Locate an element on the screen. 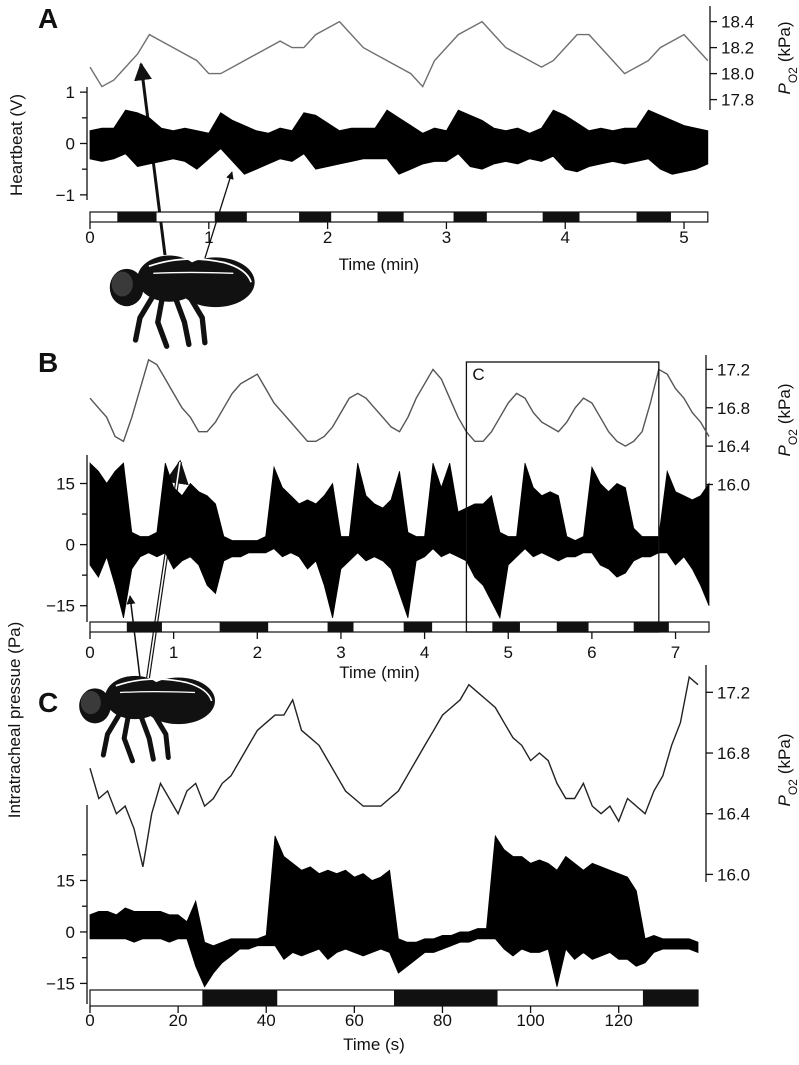 The height and width of the screenshot is (1065, 799). panel-letter: C is located at coordinates (48, 702).